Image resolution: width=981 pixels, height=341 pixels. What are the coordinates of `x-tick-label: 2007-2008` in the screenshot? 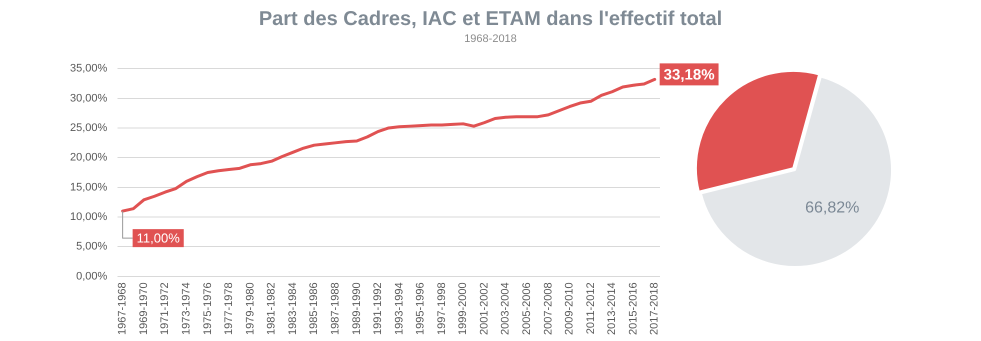 It's located at (548, 309).